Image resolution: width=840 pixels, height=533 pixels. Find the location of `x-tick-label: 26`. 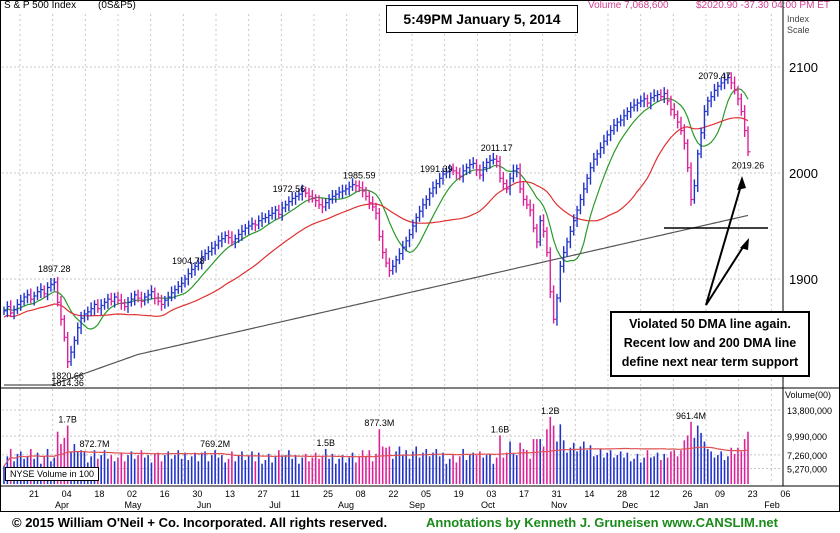

x-tick-label: 26 is located at coordinates (687, 494).